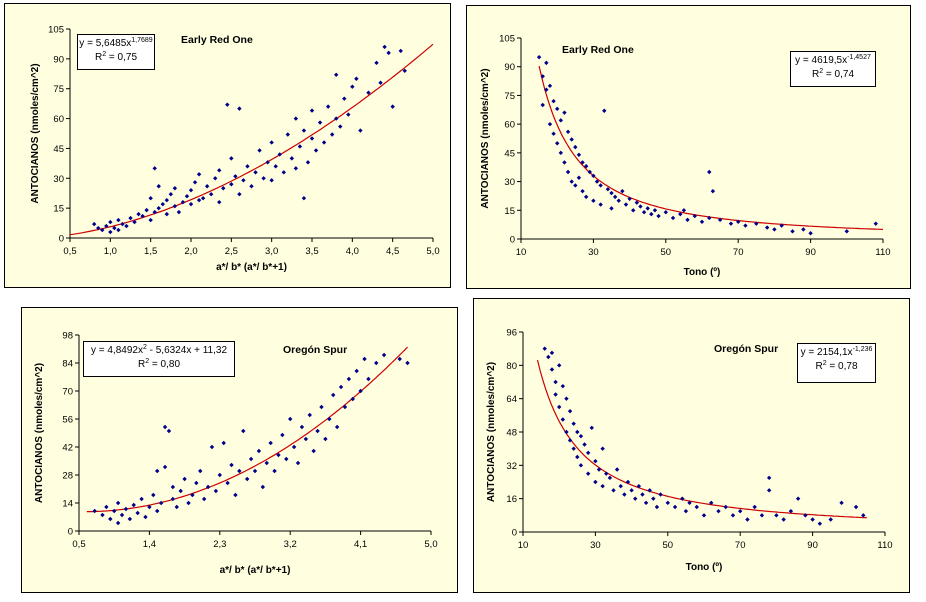  I want to click on chart-3-y-tick-label: 14, so click(67, 504).